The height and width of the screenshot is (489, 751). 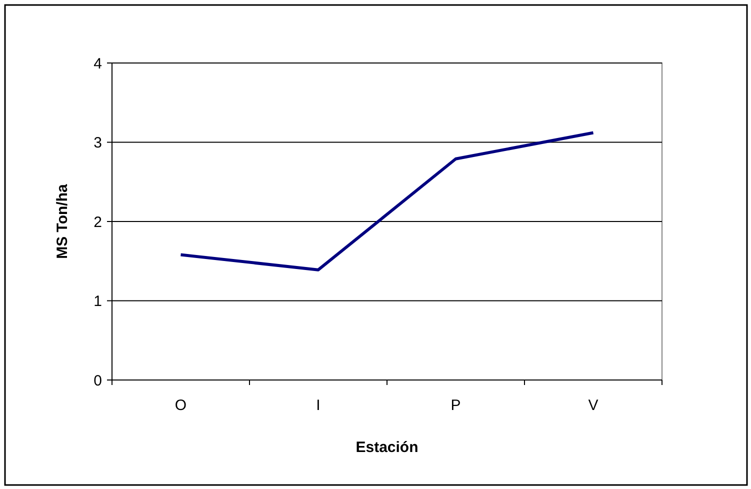 What do you see at coordinates (318, 405) in the screenshot?
I see `x-tick-label: I` at bounding box center [318, 405].